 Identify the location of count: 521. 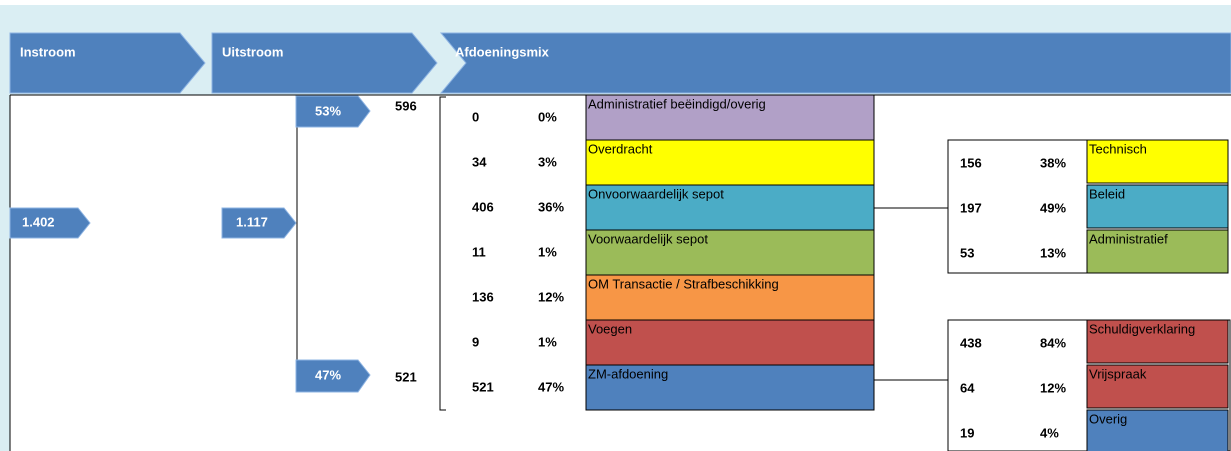
(483, 386).